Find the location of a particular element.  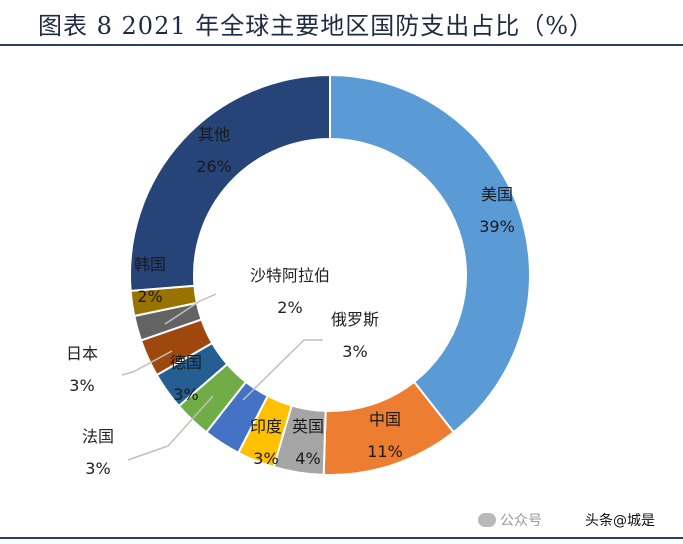

label-name-德国: 德国 is located at coordinates (186, 362).